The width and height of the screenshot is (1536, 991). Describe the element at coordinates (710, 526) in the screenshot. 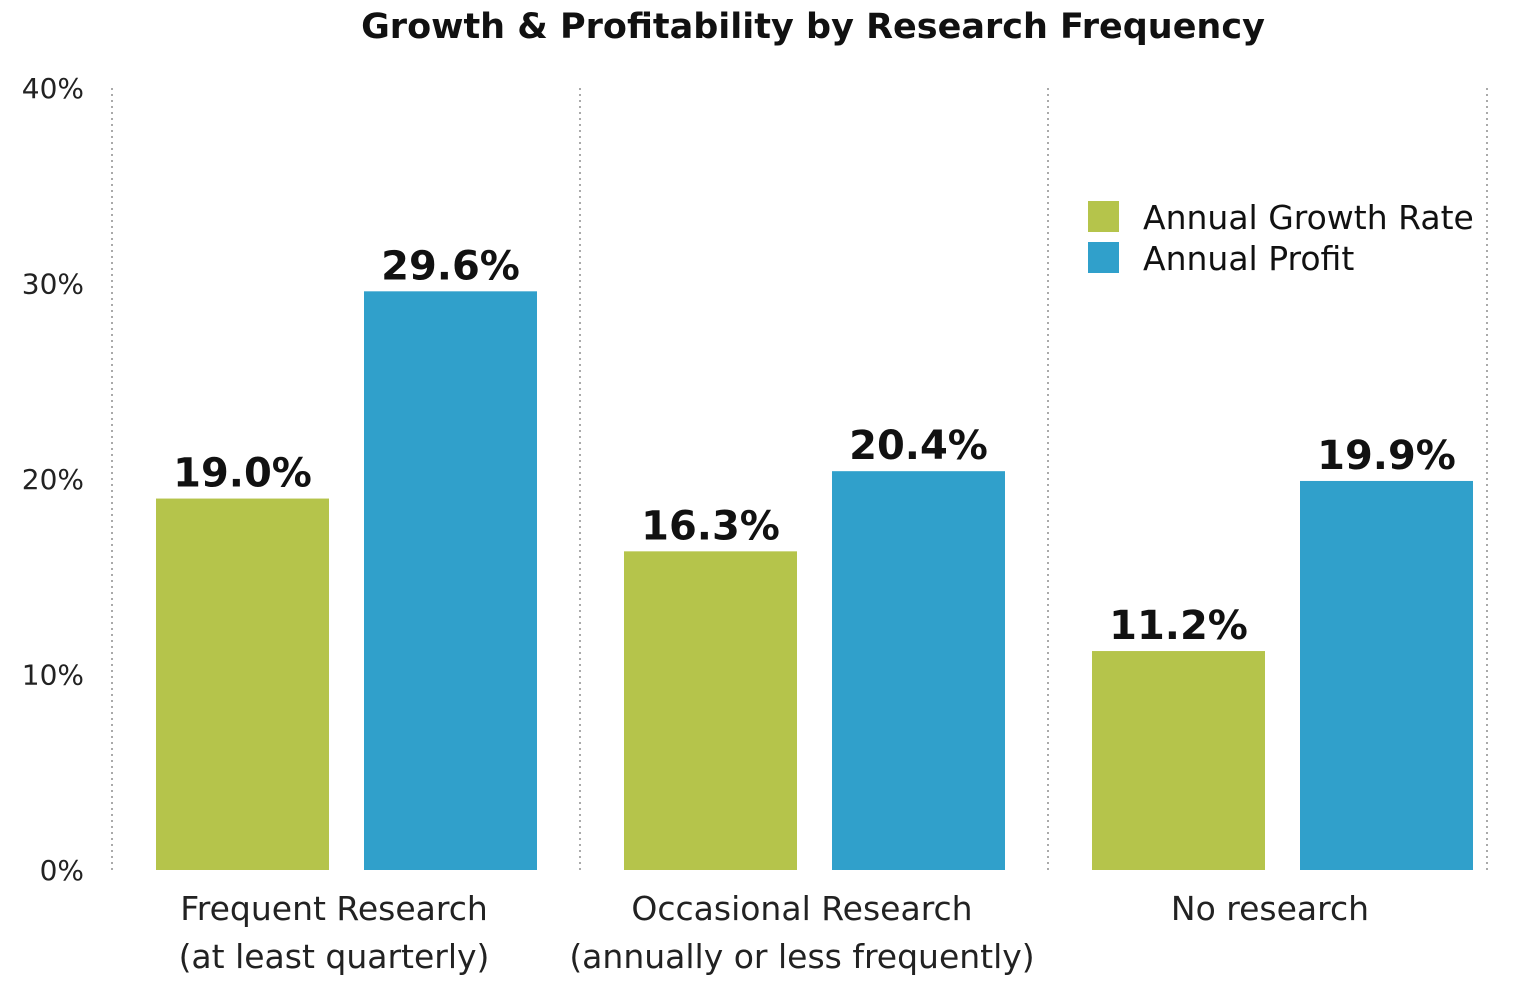

I see `data-label: 16.3%` at that location.